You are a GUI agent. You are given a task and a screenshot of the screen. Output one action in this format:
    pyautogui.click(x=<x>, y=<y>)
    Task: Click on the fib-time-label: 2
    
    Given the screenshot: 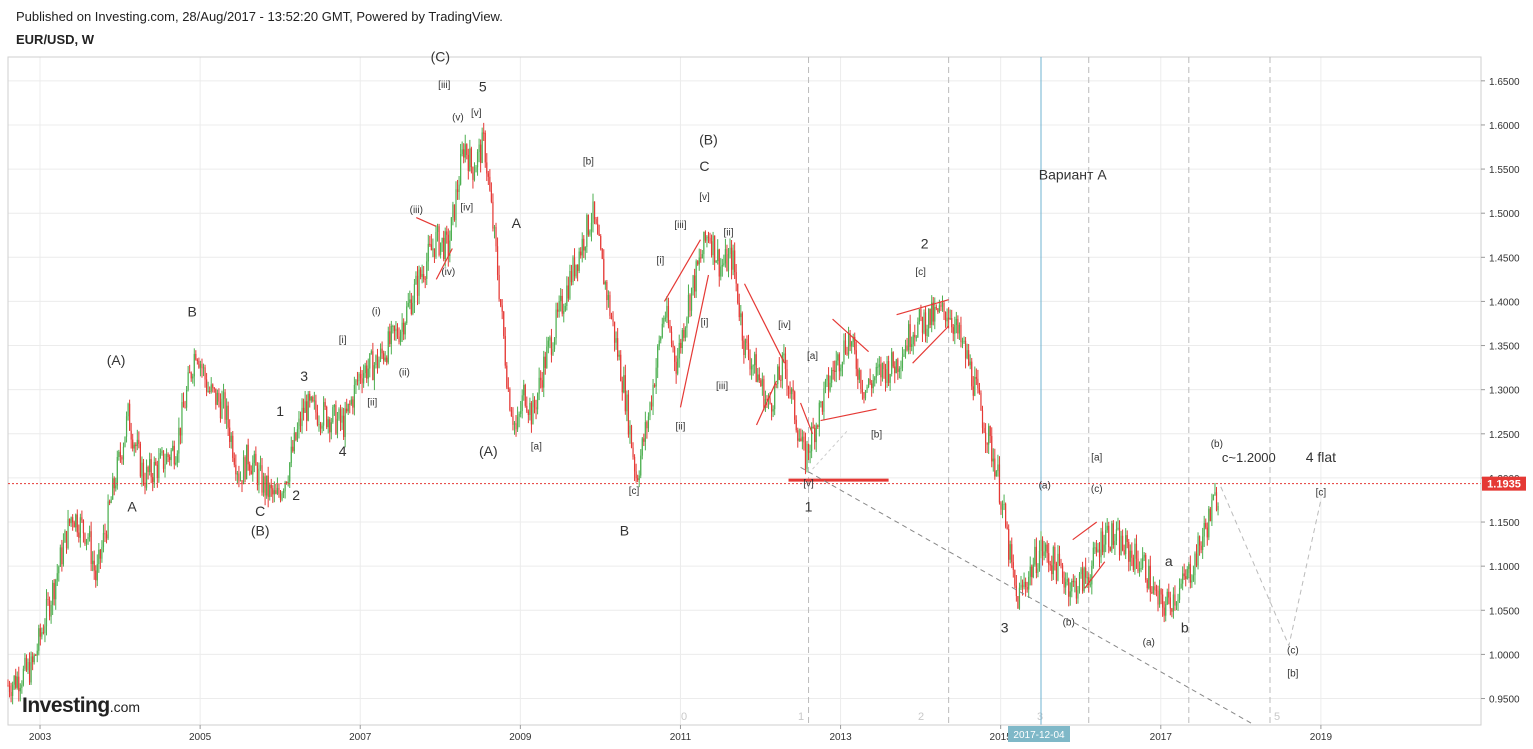 What is the action you would take?
    pyautogui.click(x=921, y=717)
    